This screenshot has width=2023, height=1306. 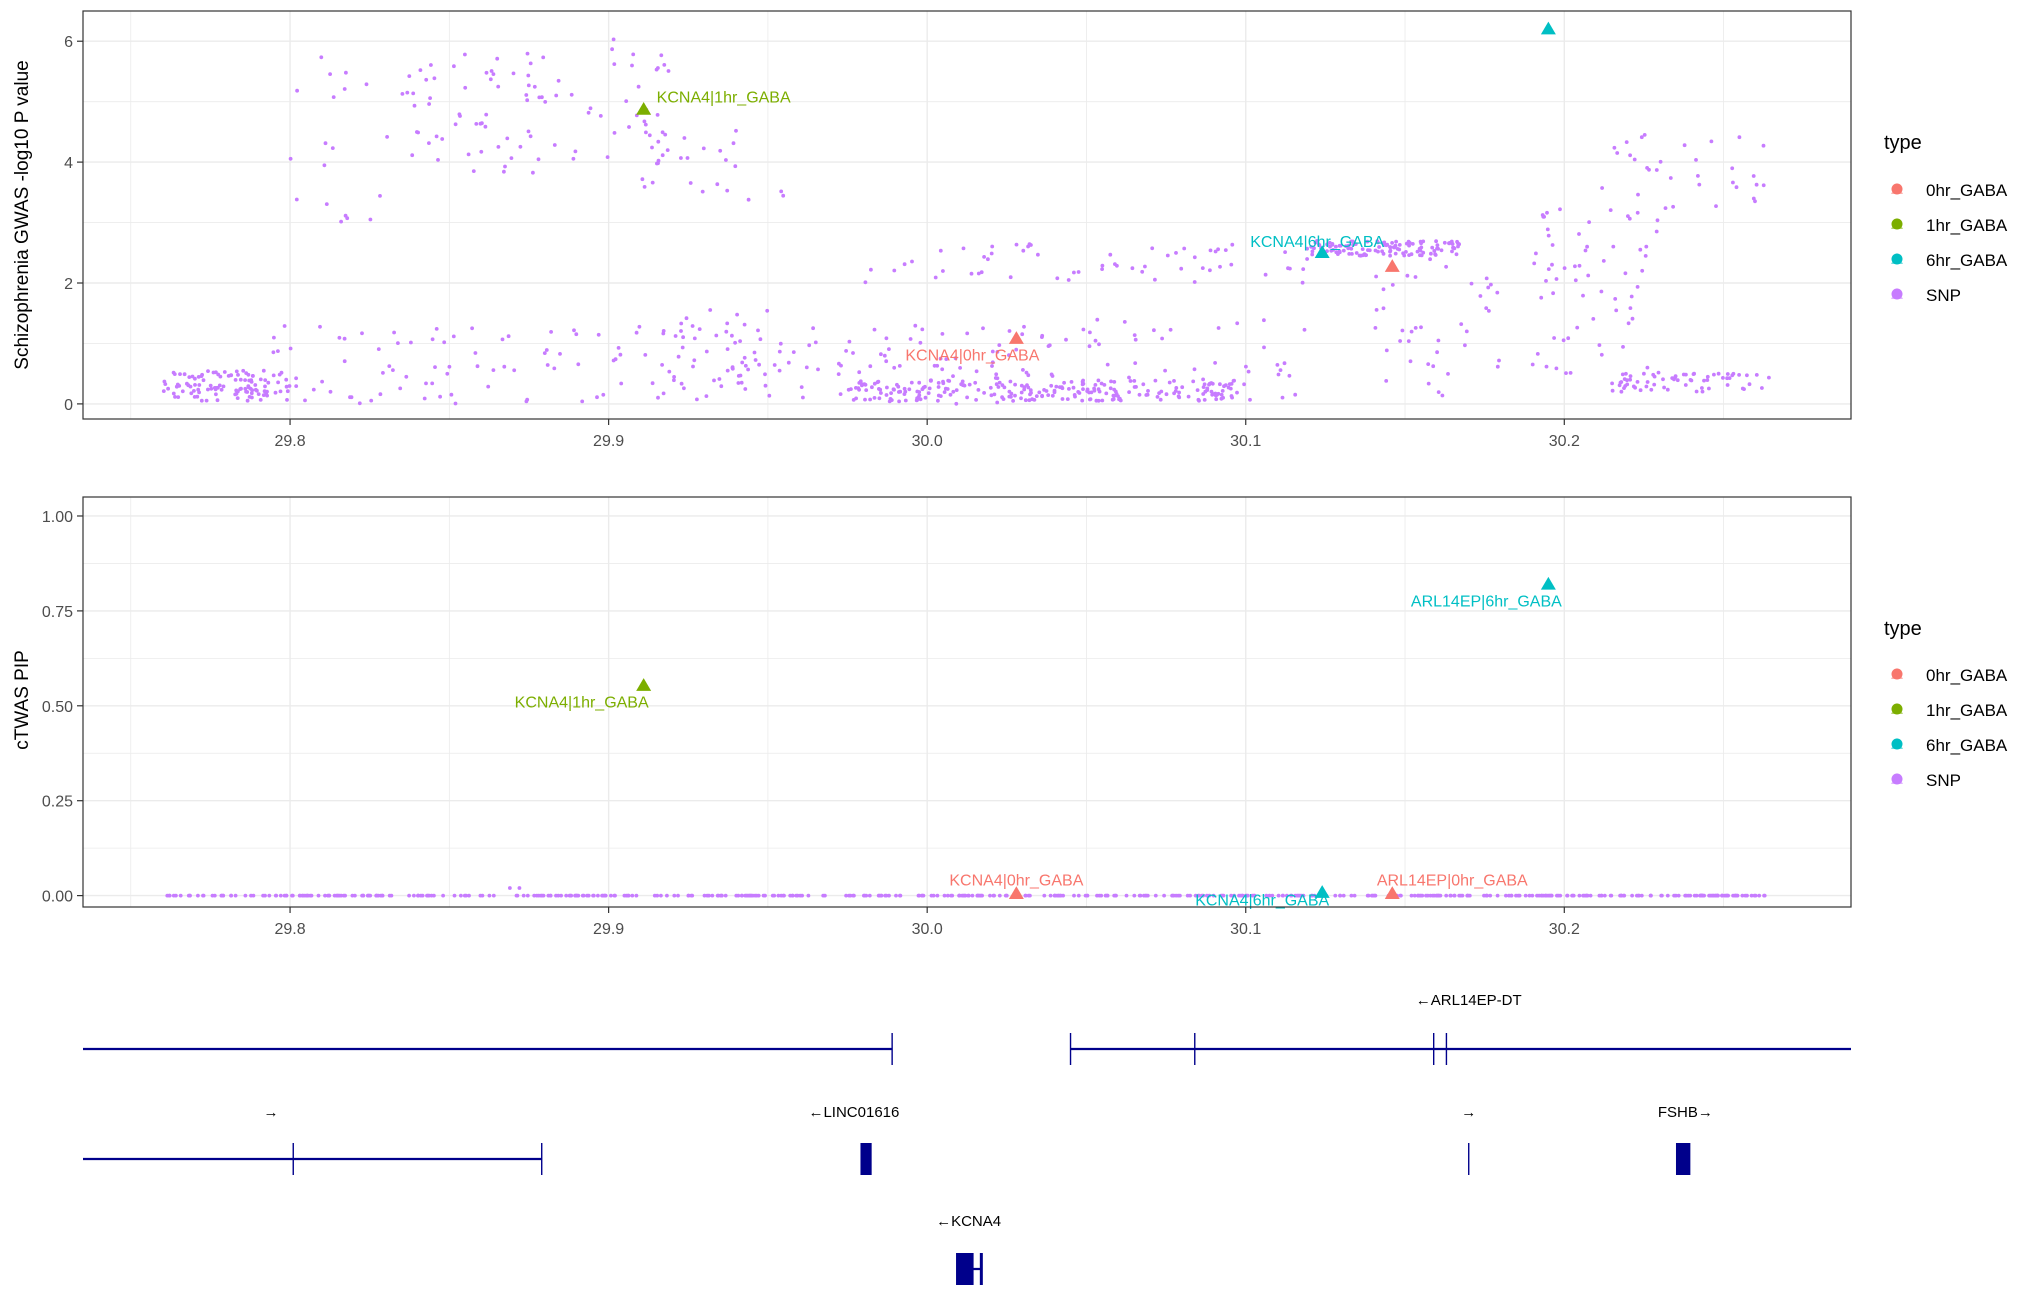 What do you see at coordinates (1564, 441) in the screenshot?
I see `x-tick-label: 30.2` at bounding box center [1564, 441].